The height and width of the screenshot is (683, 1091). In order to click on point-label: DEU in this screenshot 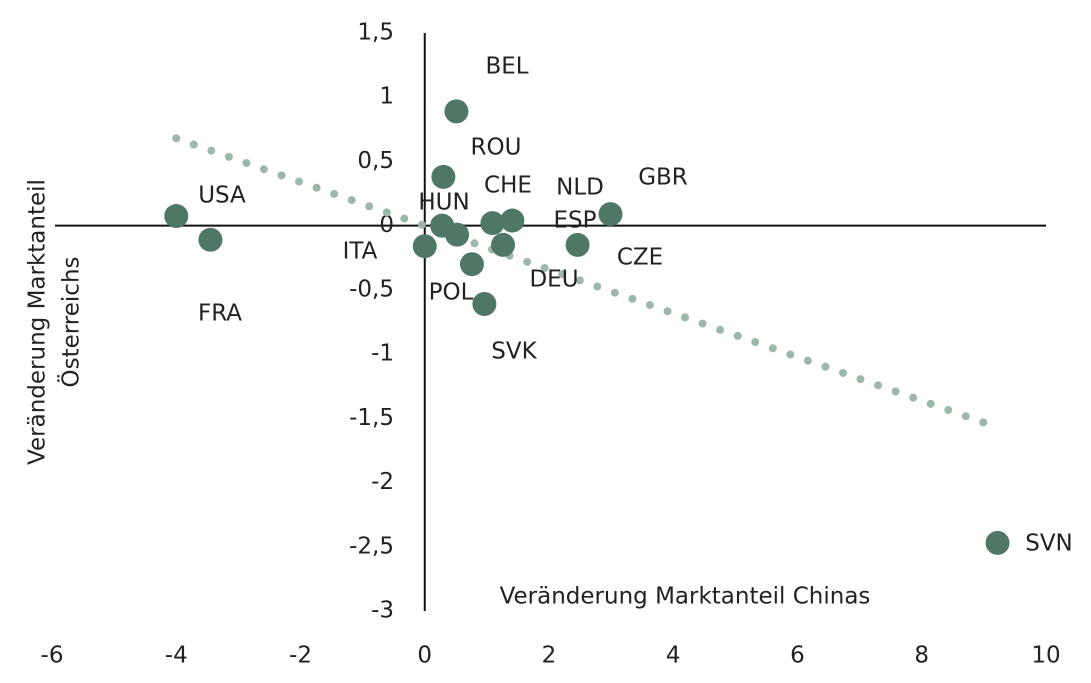, I will do `click(553, 280)`.